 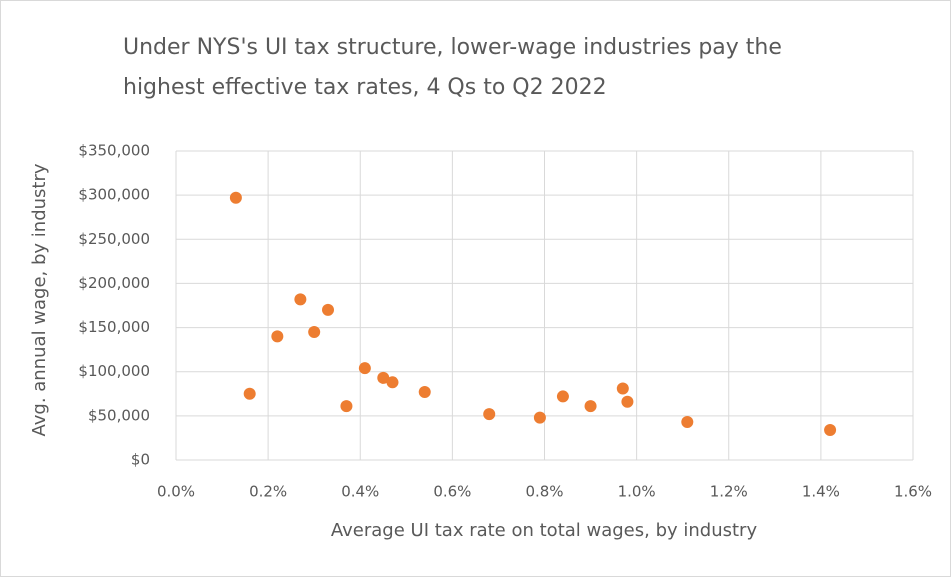 What do you see at coordinates (140, 460) in the screenshot?
I see `y-tick-label: $0` at bounding box center [140, 460].